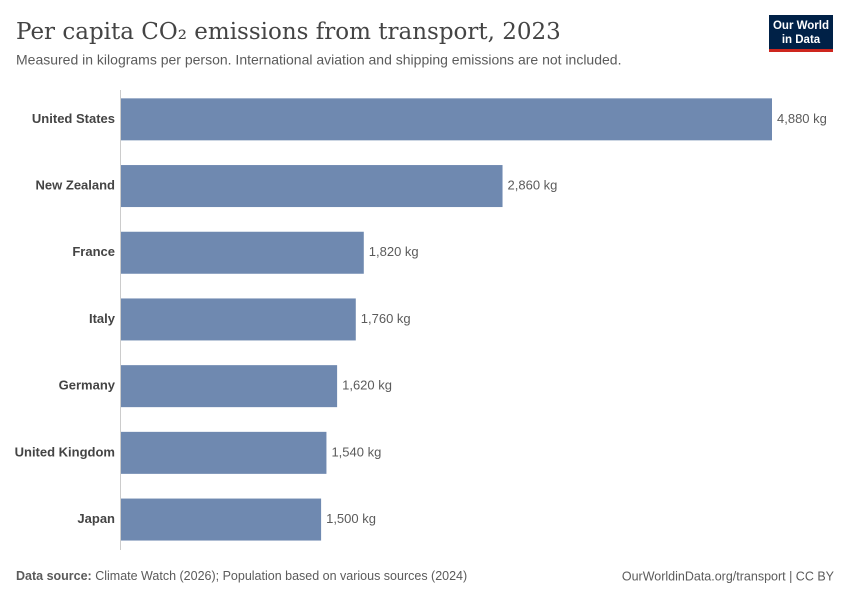 The height and width of the screenshot is (600, 850). Describe the element at coordinates (356, 451) in the screenshot. I see `value-label: 1,540 kg` at that location.